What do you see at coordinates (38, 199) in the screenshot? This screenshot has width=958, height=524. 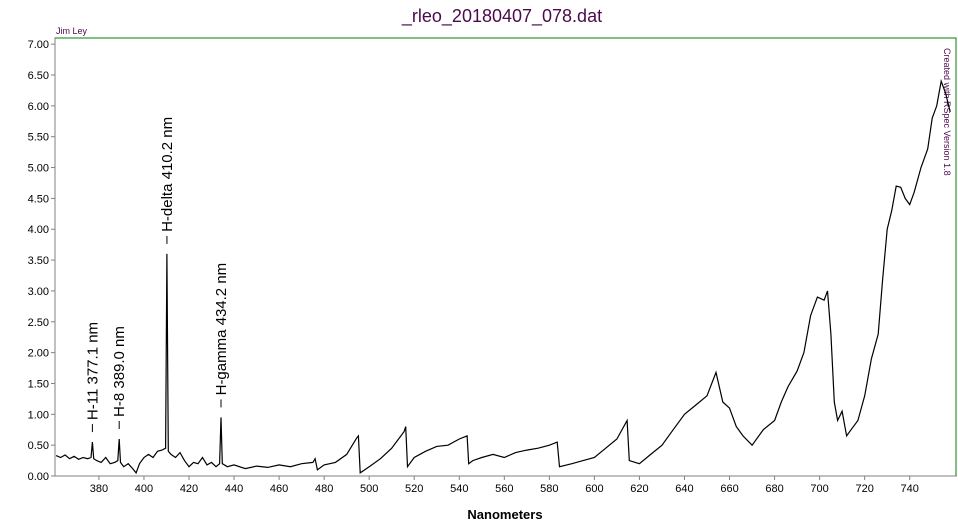 I see `y-tick-label: 4.50` at bounding box center [38, 199].